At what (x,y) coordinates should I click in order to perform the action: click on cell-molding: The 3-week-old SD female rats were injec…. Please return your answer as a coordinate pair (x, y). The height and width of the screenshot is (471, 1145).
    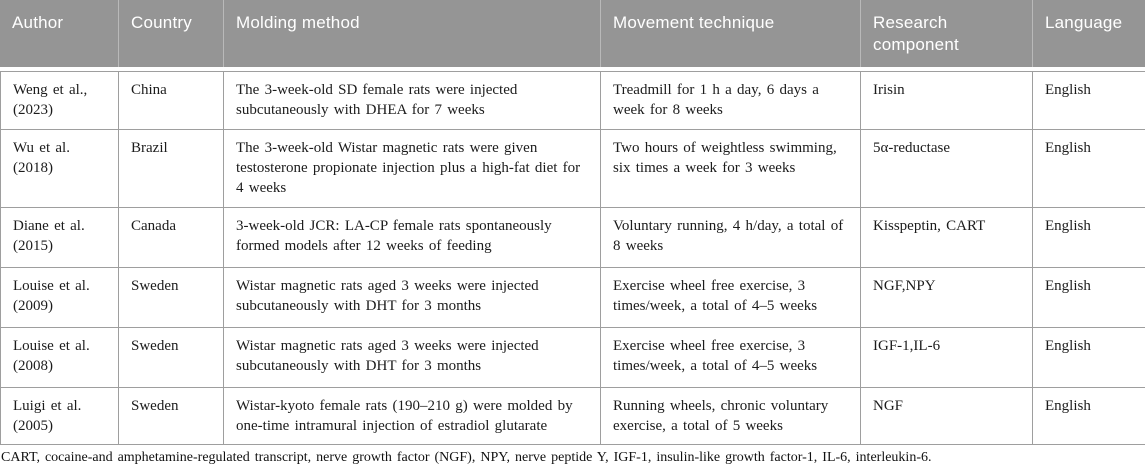
    Looking at the image, I should click on (412, 100).